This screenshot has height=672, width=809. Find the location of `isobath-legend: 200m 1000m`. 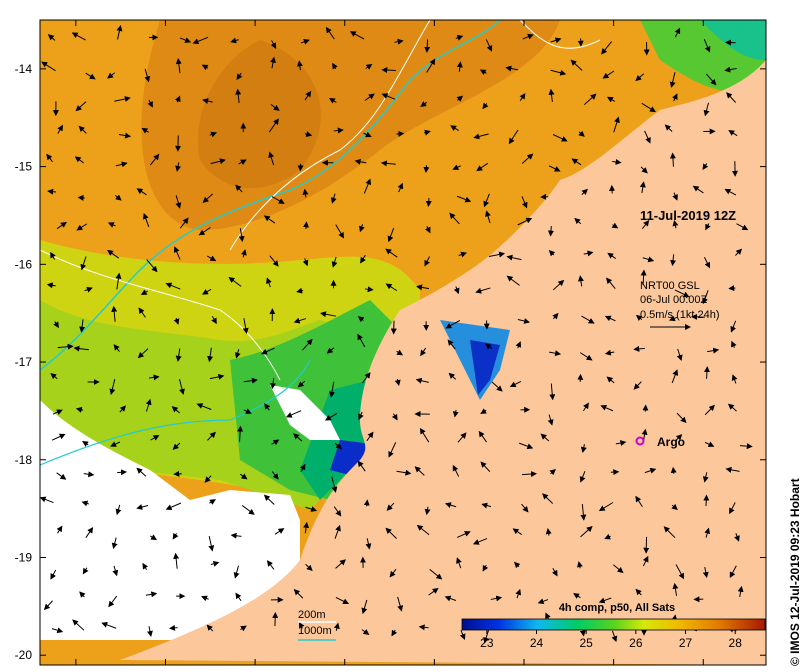

isobath-legend: 200m 1000m is located at coordinates (317, 625).